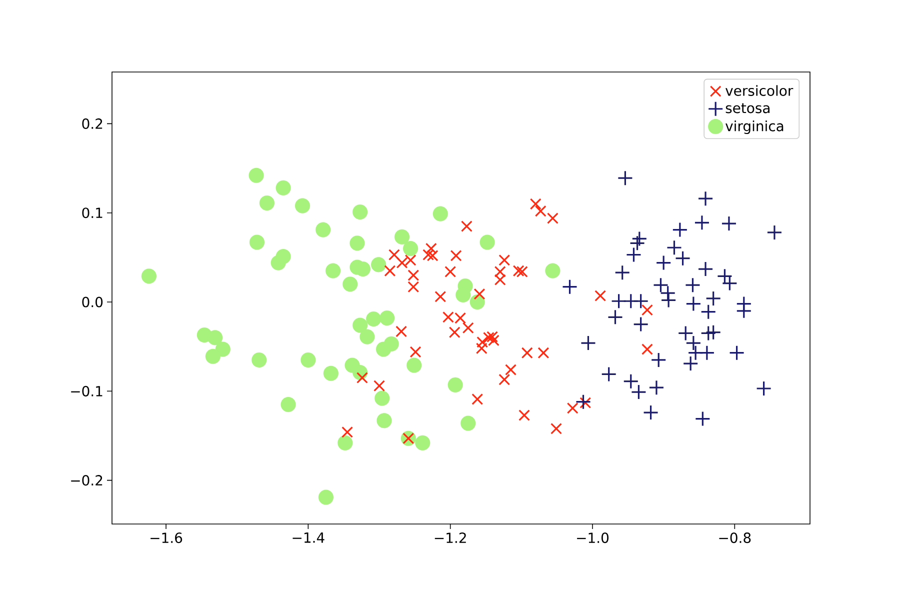 This screenshot has height=600, width=900. Describe the element at coordinates (92, 123) in the screenshot. I see `y-tick-label: 0.2` at that location.